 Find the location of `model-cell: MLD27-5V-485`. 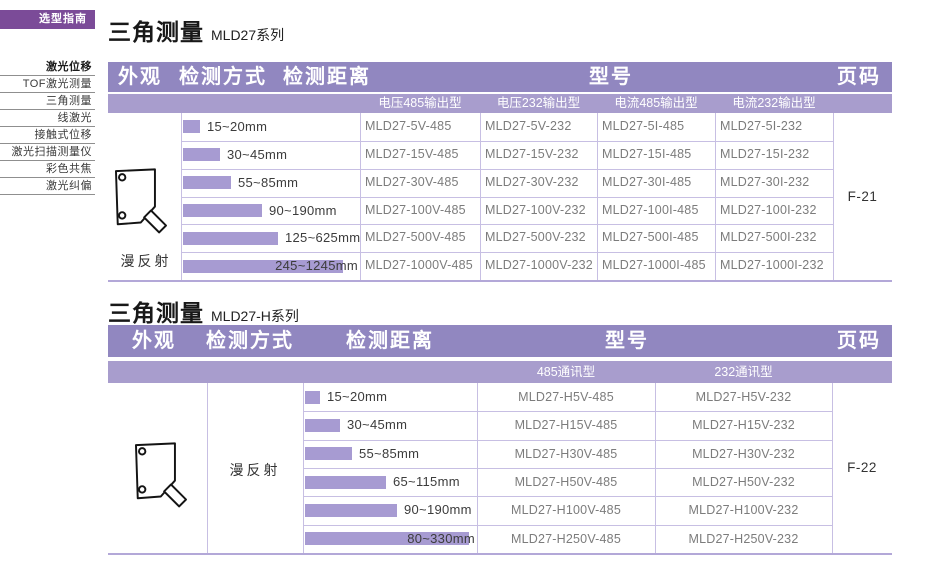

model-cell: MLD27-5V-485 is located at coordinates (408, 126).